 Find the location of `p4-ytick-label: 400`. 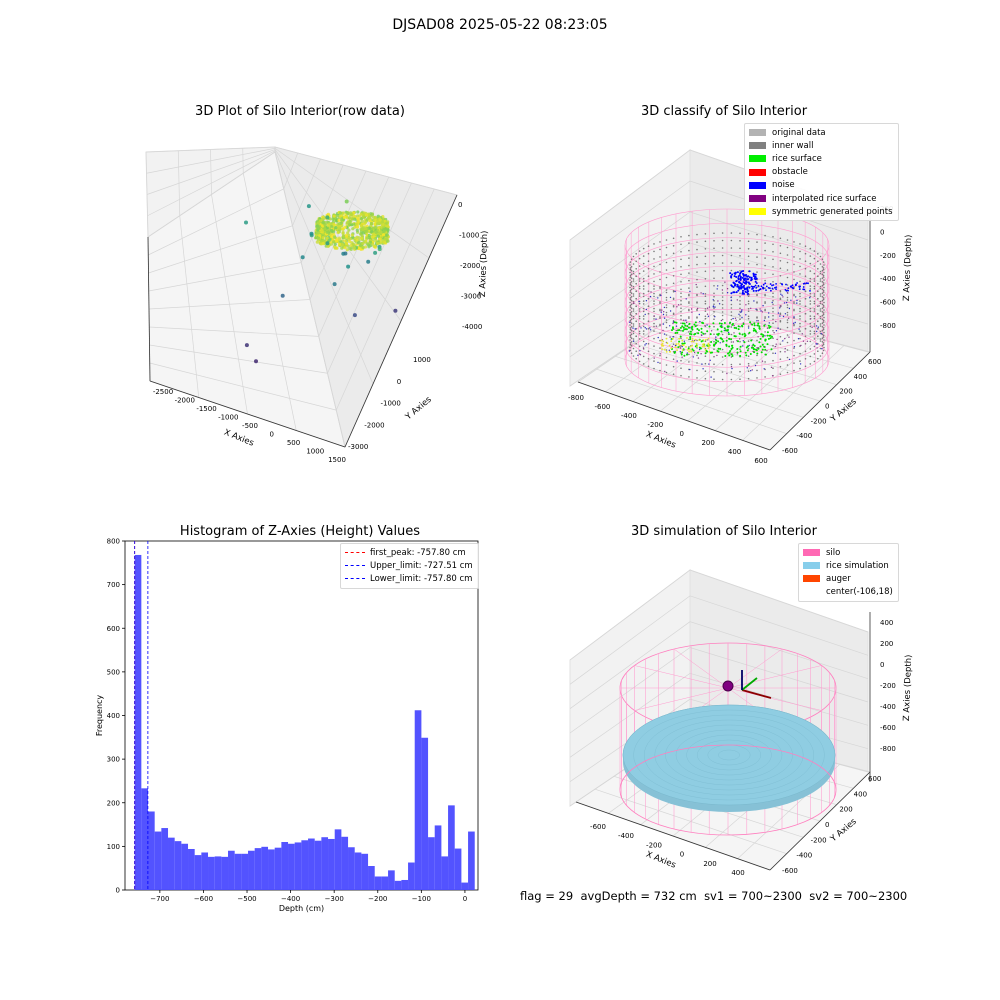

p4-ytick-label: 400 is located at coordinates (860, 794).